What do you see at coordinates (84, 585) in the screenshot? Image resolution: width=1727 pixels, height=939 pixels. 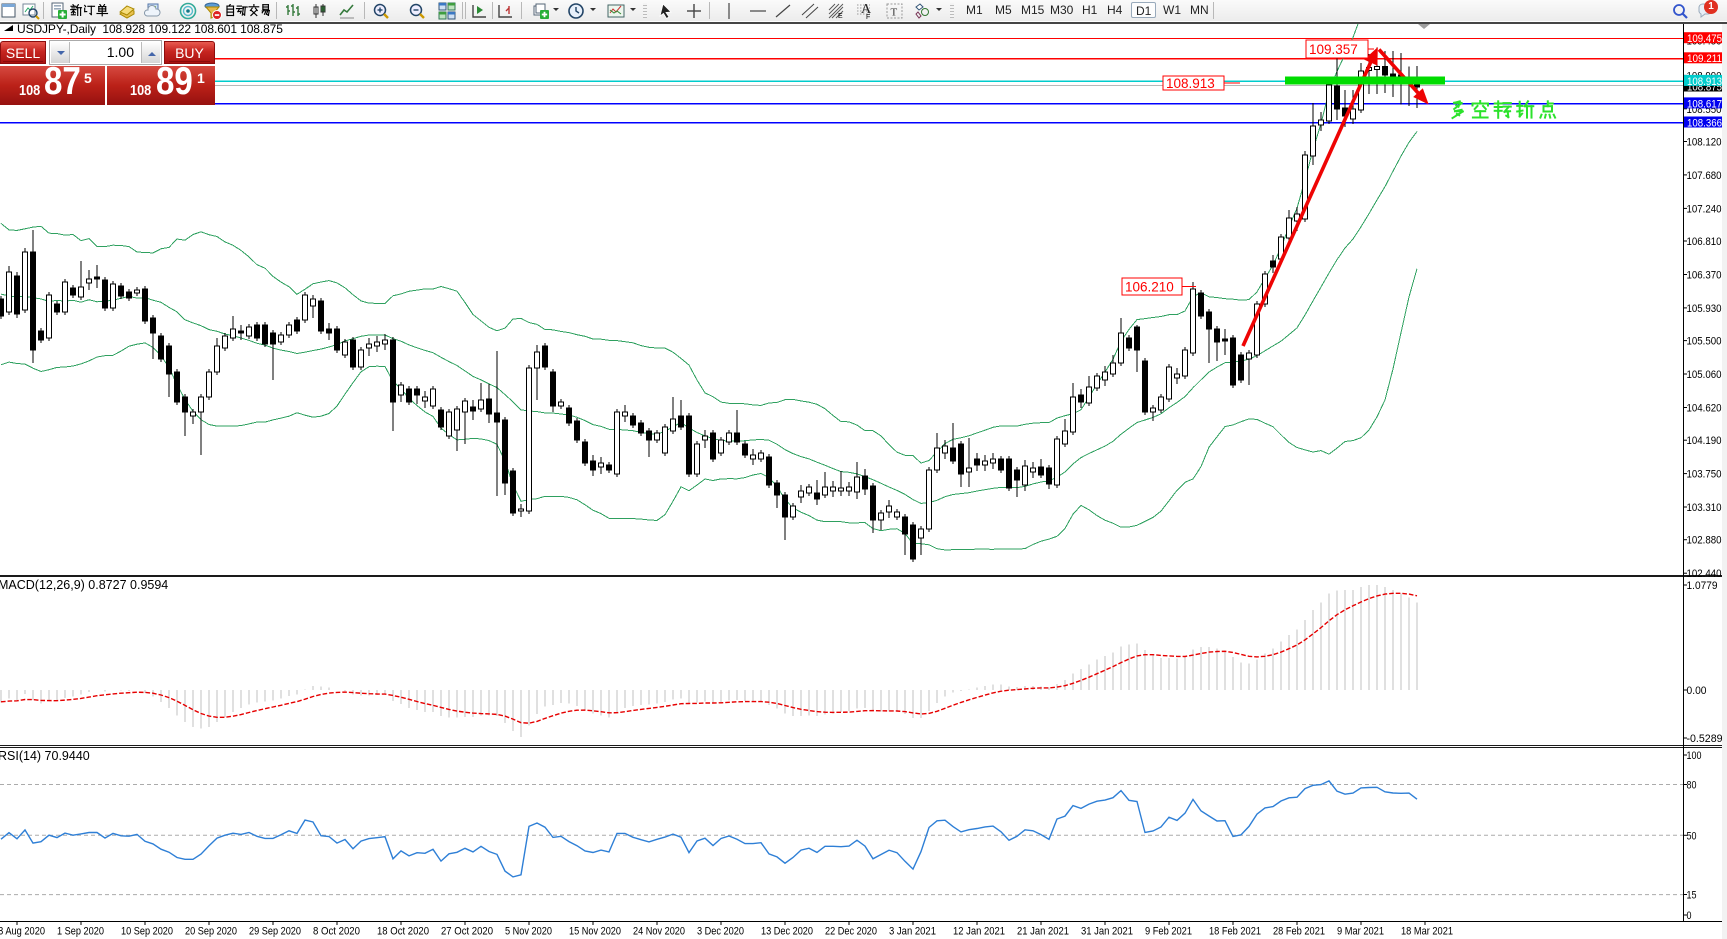 I see `svg-text: MACD(12,26,9) 0.8727 0.9594` at bounding box center [84, 585].